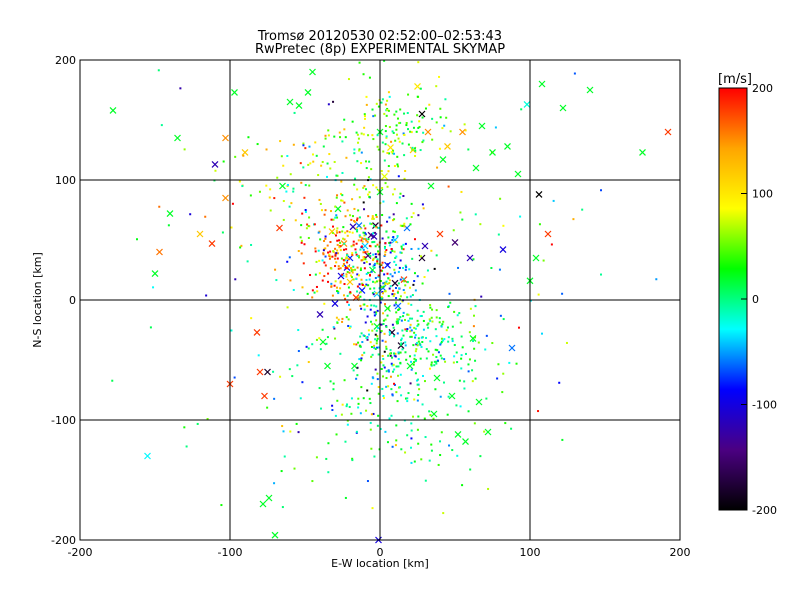 The image size is (800, 604). Describe the element at coordinates (764, 510) in the screenshot. I see `colorbar-tick-label: -200` at that location.